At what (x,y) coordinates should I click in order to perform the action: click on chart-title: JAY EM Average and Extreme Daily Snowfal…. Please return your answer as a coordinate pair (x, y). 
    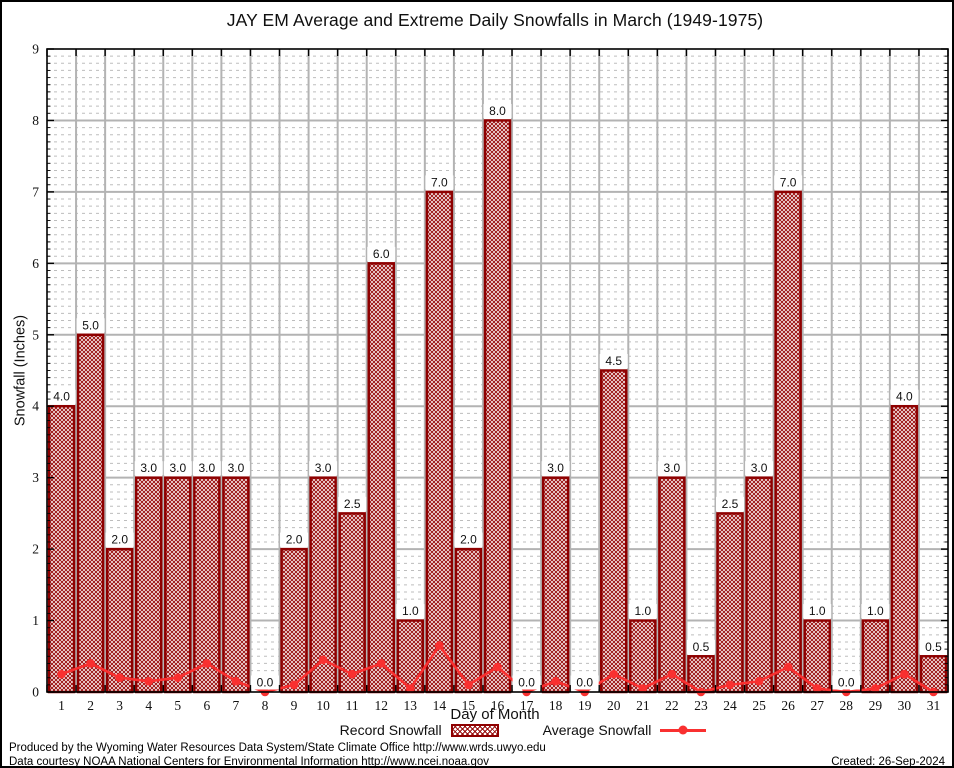
    Looking at the image, I should click on (495, 20).